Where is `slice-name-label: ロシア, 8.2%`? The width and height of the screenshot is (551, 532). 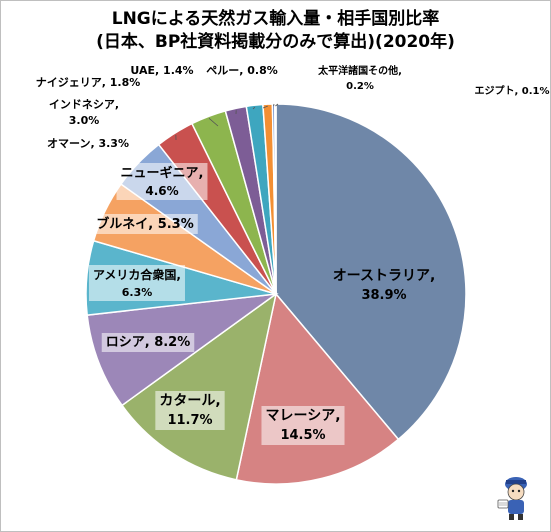 slice-name-label: ロシア, 8.2% is located at coordinates (148, 342).